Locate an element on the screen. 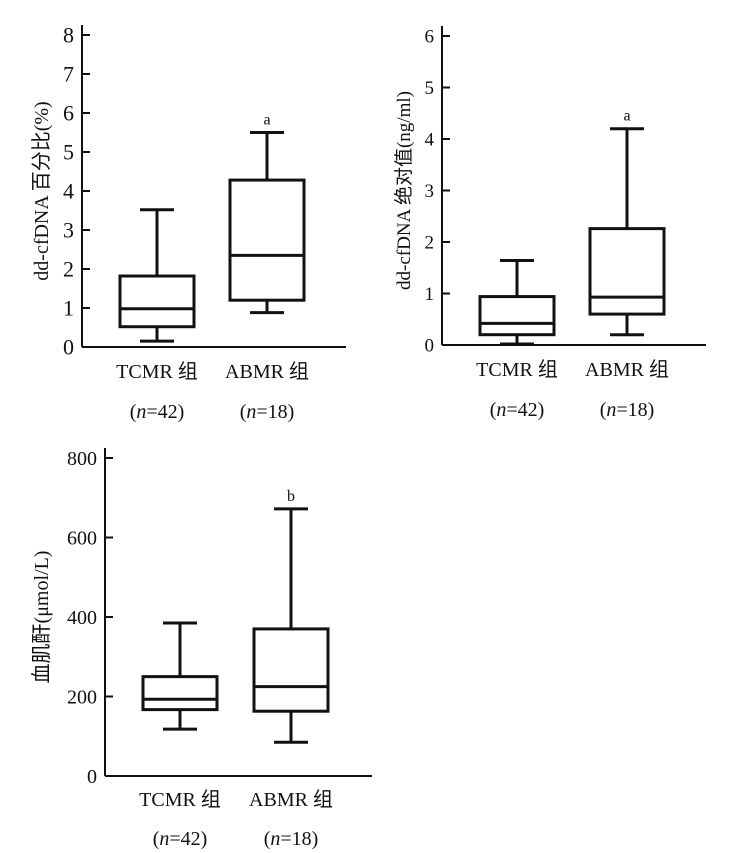 The height and width of the screenshot is (853, 729). y-tick-label: 400 is located at coordinates (82, 618).